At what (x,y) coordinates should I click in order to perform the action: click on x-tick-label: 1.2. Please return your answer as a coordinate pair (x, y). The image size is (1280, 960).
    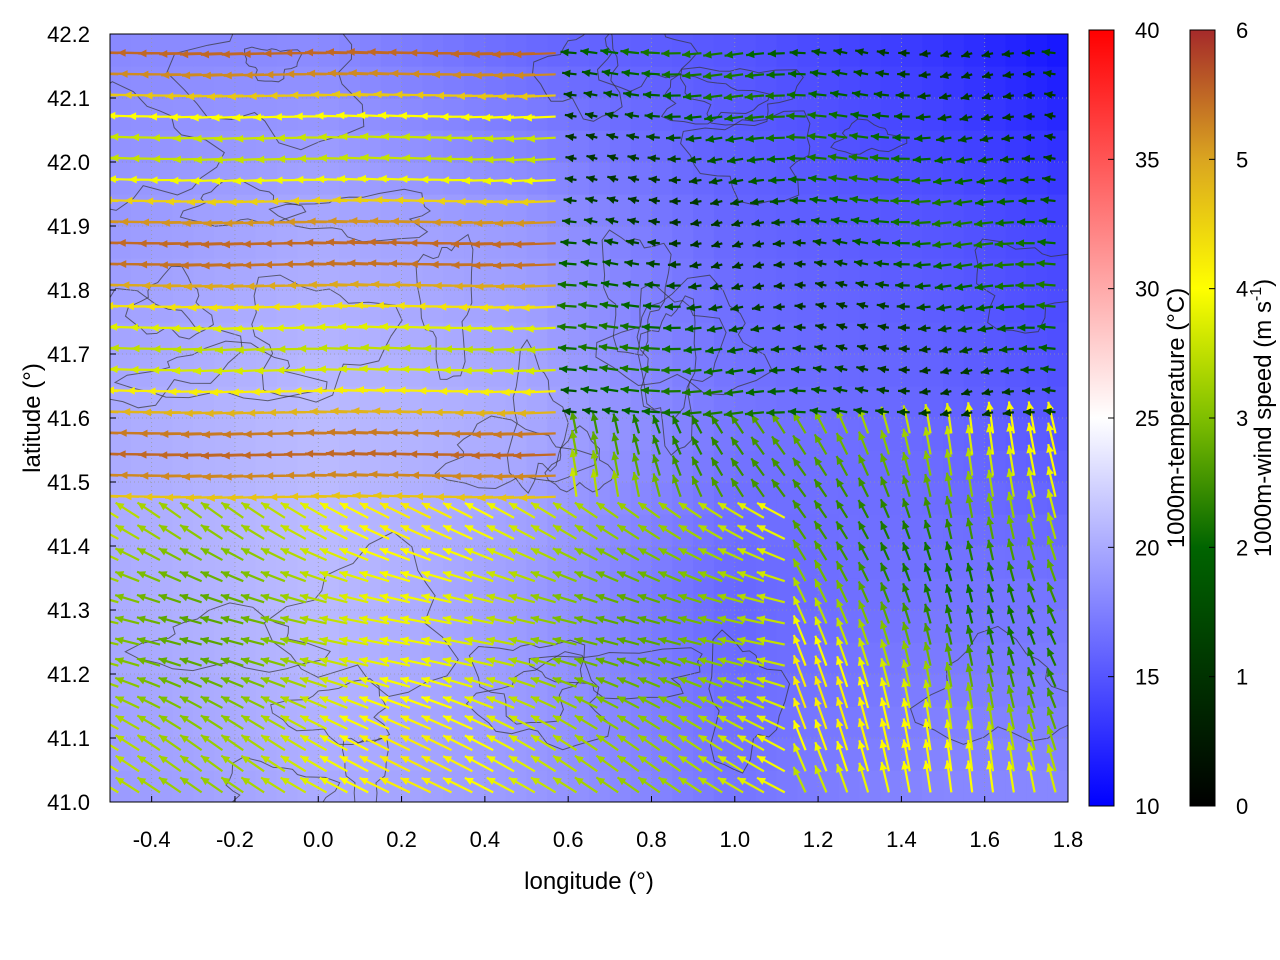
    Looking at the image, I should click on (818, 839).